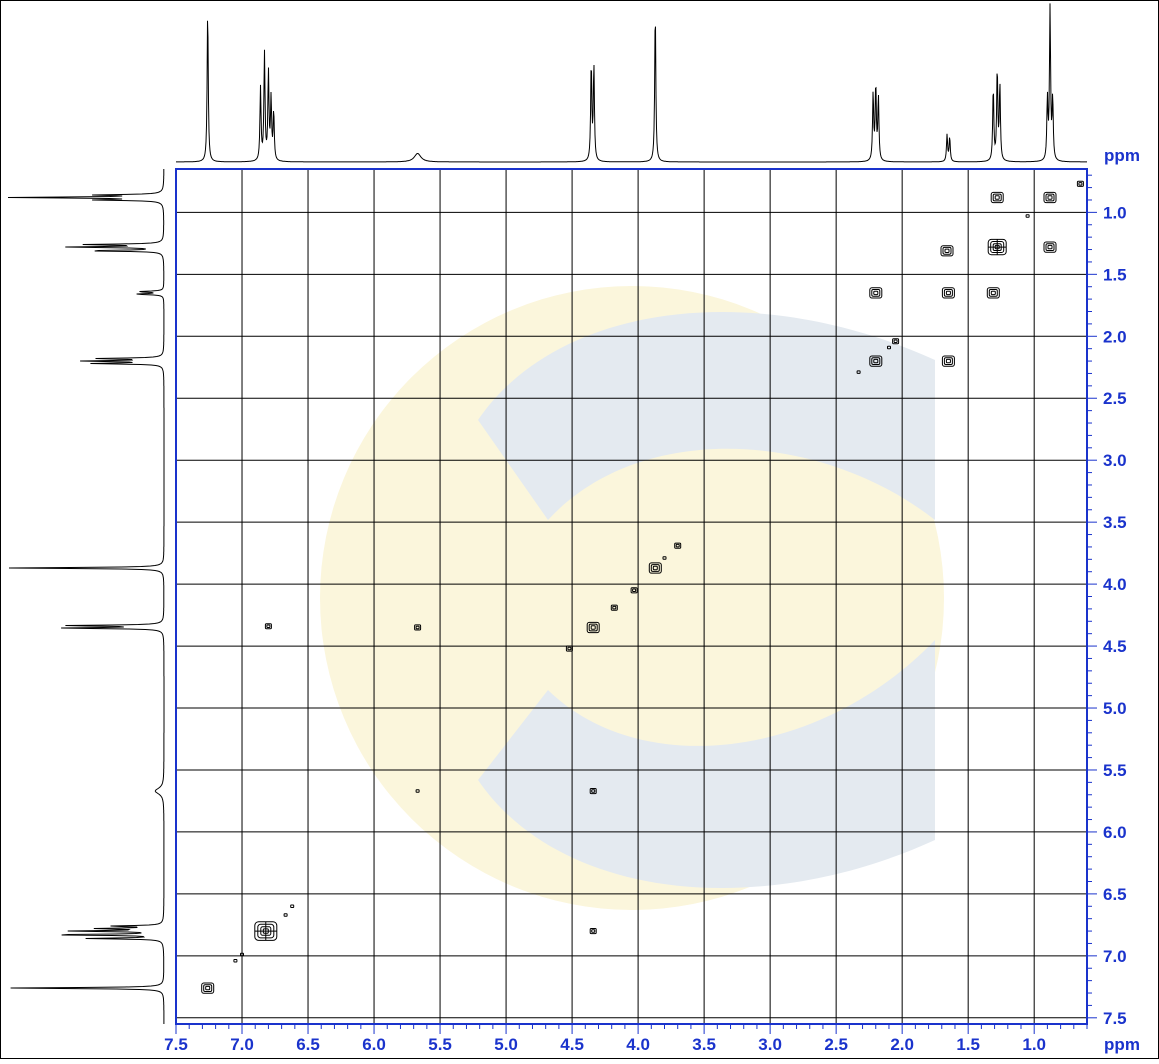 The height and width of the screenshot is (1064, 1159). What do you see at coordinates (1122, 1044) in the screenshot?
I see `x-axis-label: ppm` at bounding box center [1122, 1044].